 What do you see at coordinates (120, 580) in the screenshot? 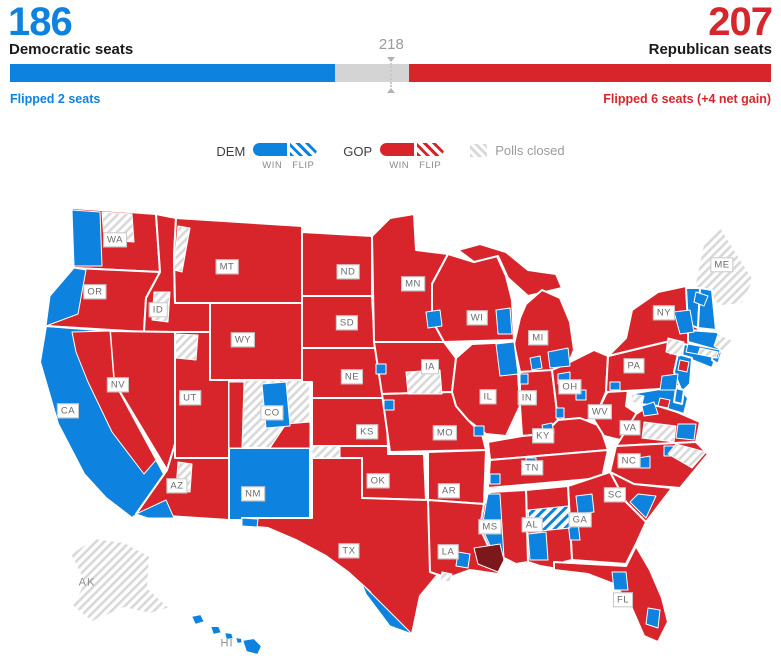
I see `state-ak` at bounding box center [120, 580].